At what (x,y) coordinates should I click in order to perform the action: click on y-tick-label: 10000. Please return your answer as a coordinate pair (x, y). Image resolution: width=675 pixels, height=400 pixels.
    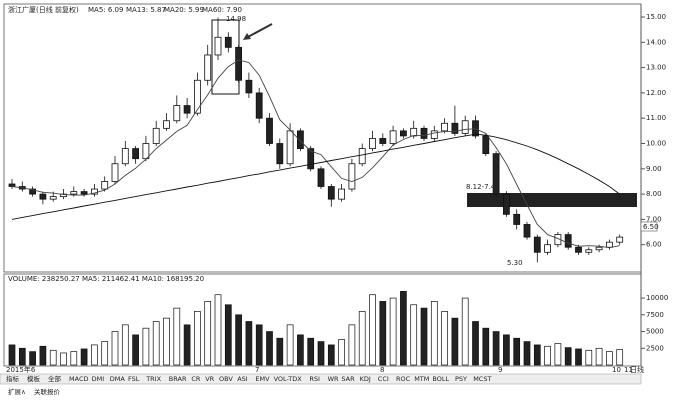
    Looking at the image, I should click on (657, 298).